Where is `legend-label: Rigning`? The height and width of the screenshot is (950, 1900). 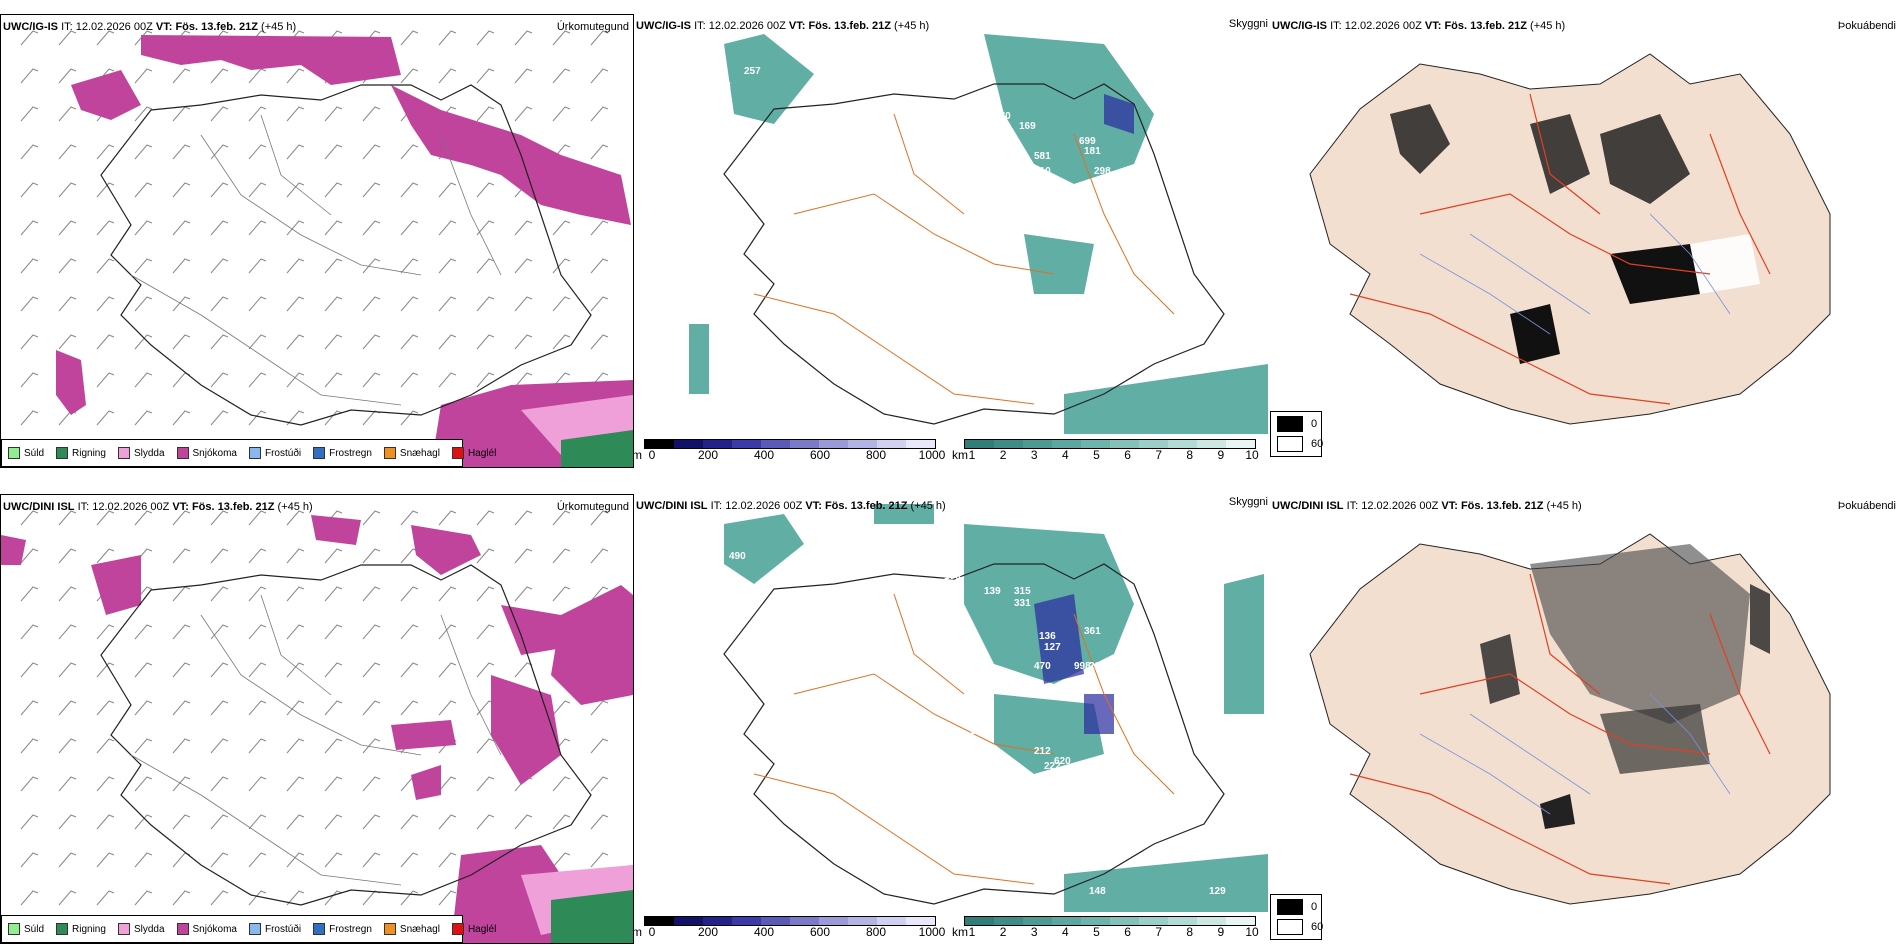 legend-label: Rigning is located at coordinates (89, 453).